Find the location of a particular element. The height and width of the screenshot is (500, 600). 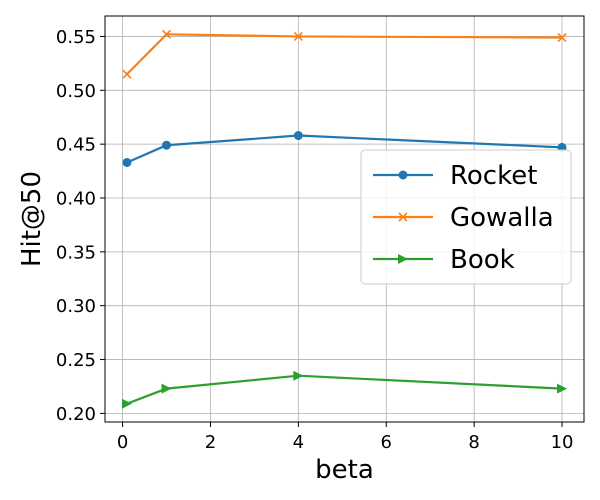

y-tick-label: 0.45 is located at coordinates (76, 145).